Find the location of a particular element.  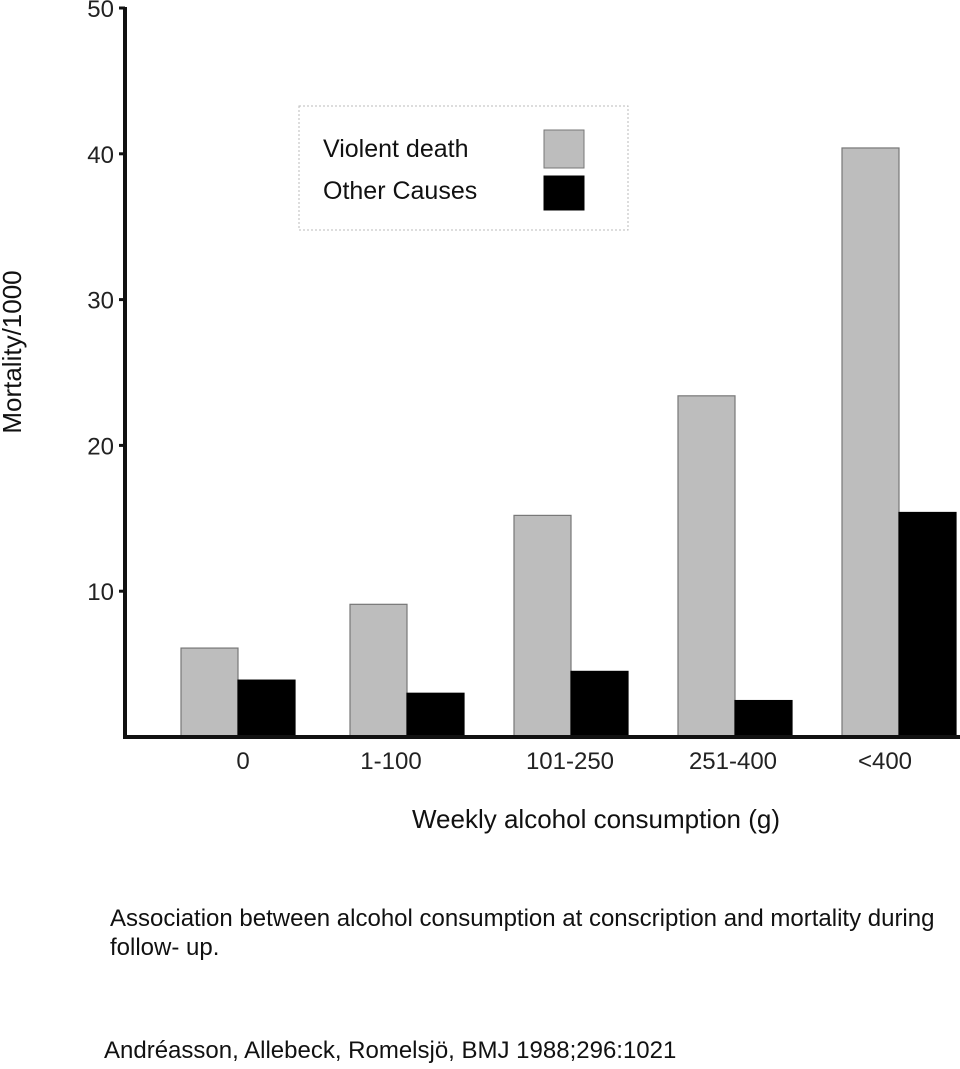

y-tick-label-30: 30 is located at coordinates (100, 301).